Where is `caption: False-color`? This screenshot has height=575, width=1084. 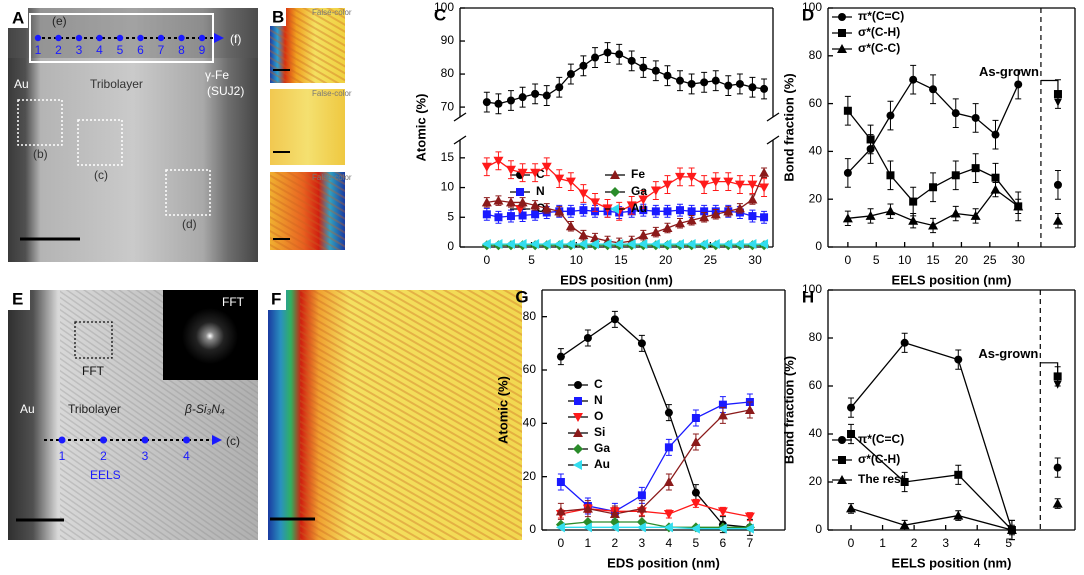
caption: False-color is located at coordinates (332, 12).